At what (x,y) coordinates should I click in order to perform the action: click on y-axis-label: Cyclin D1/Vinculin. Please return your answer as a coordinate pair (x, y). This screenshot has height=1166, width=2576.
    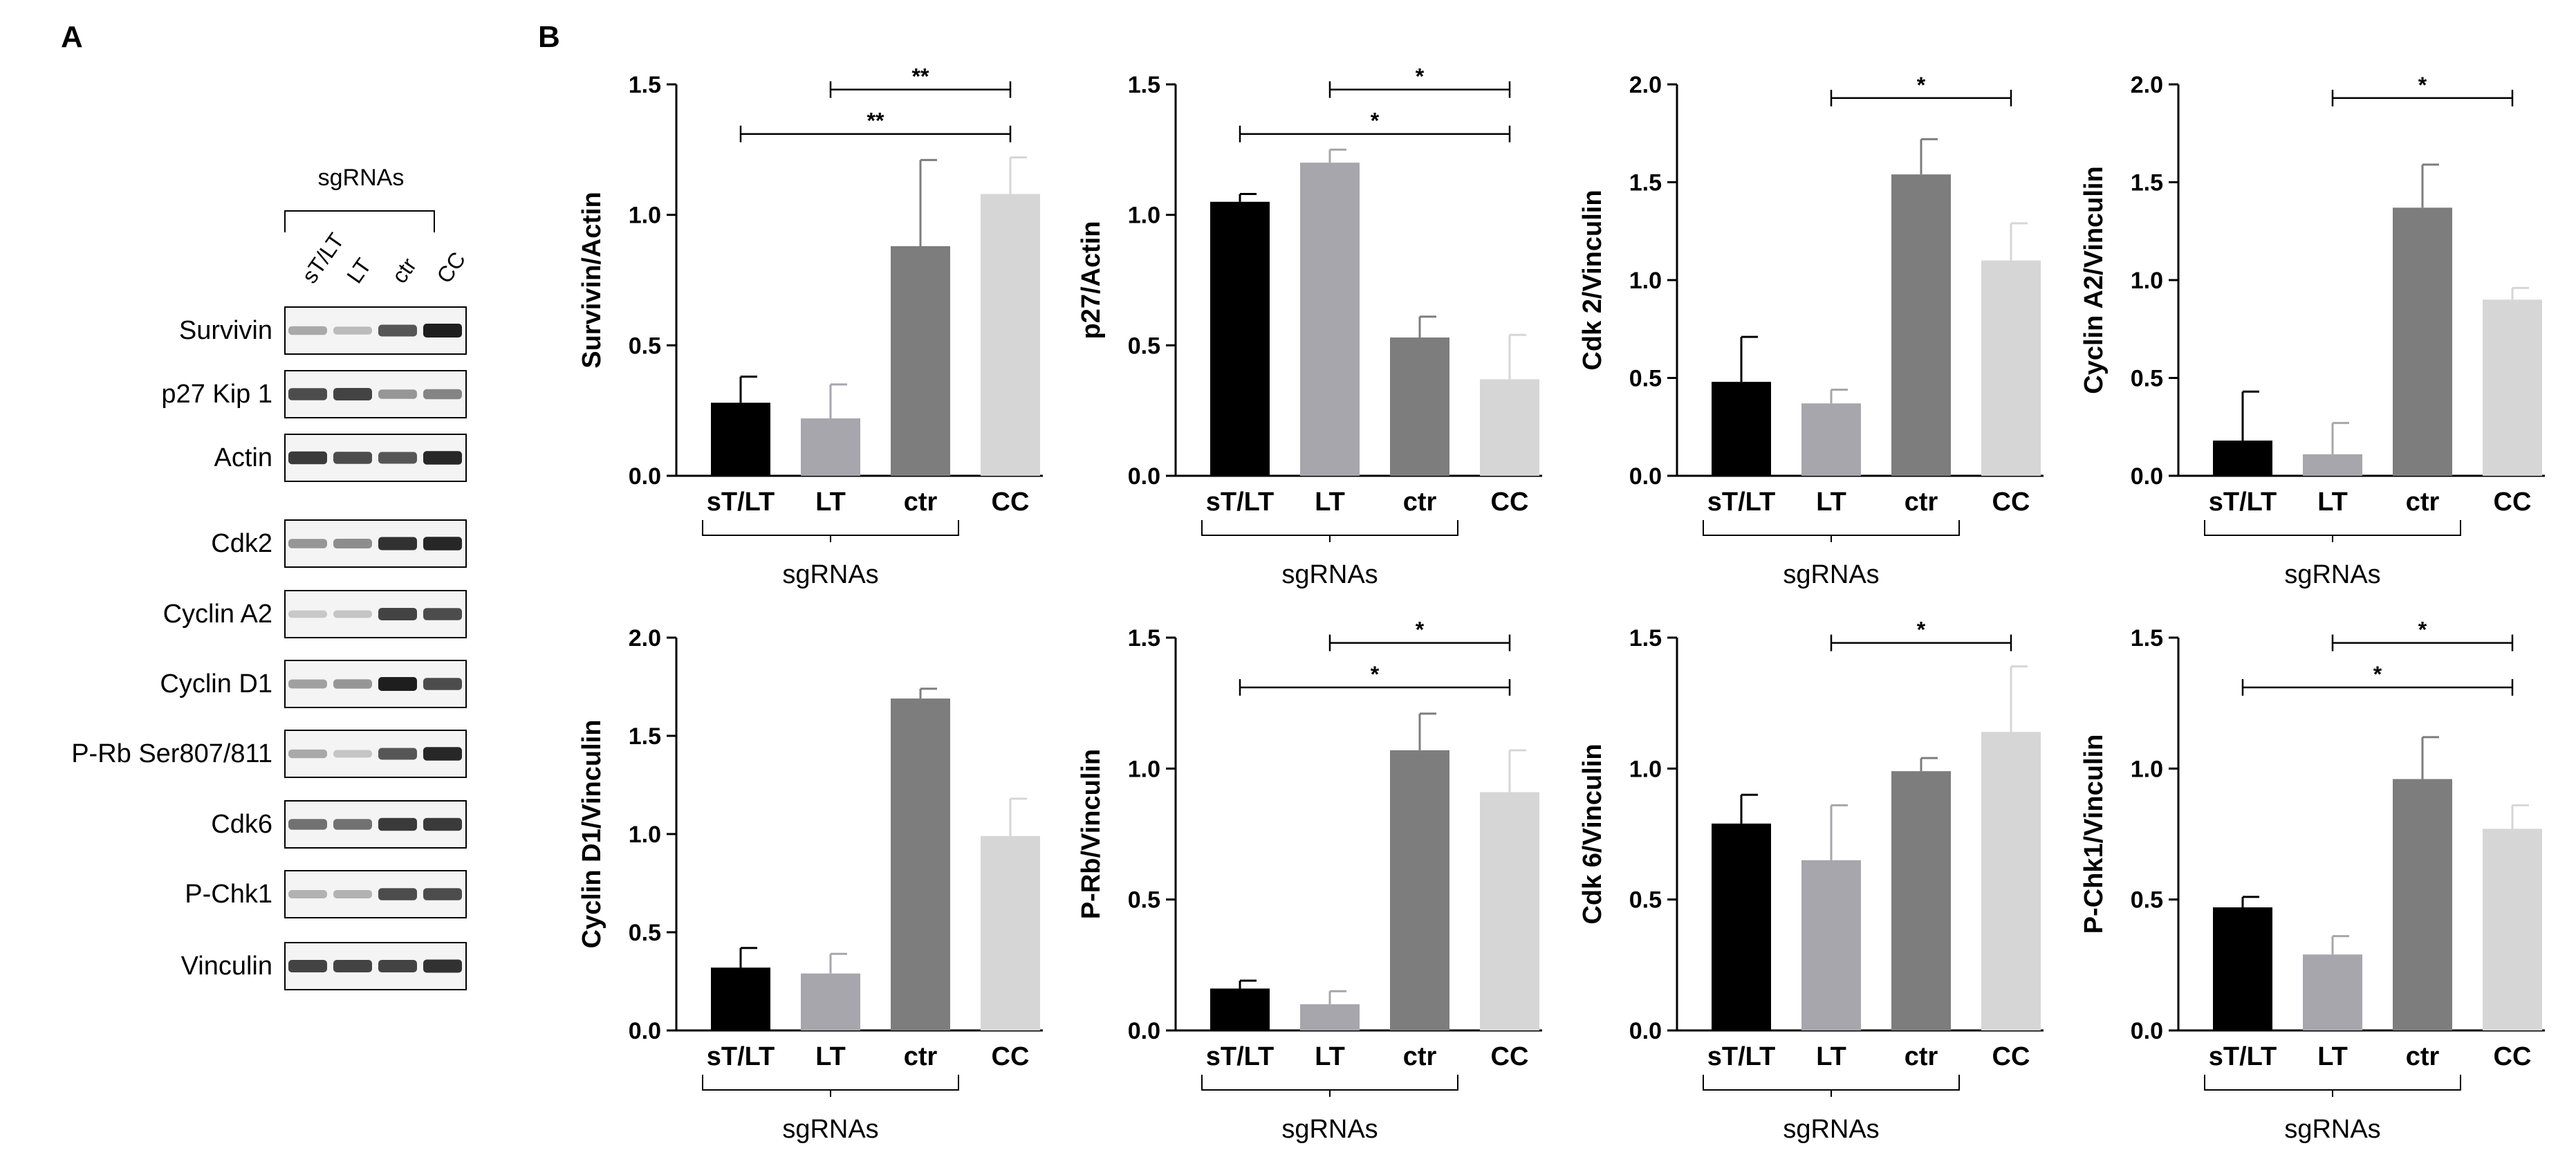
    Looking at the image, I should click on (591, 834).